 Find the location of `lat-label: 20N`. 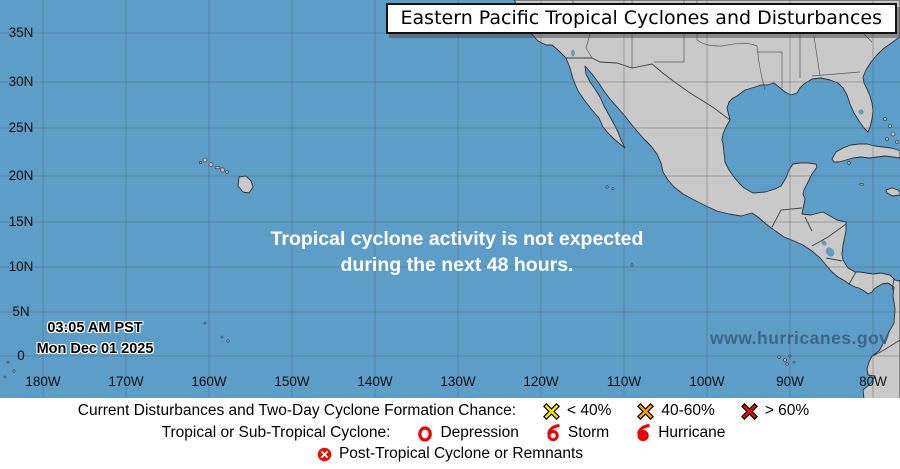

lat-label: 20N is located at coordinates (21, 175).